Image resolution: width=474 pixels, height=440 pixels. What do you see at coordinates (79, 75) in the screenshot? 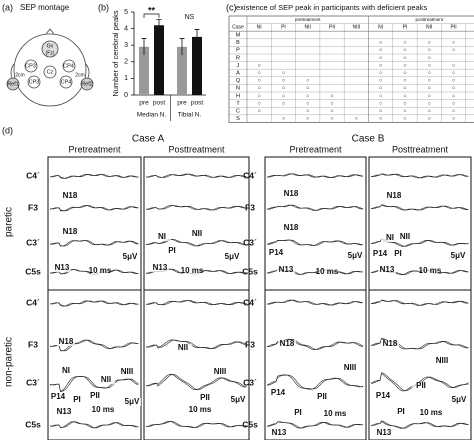
I see `distance-label: 2cm` at bounding box center [79, 75].